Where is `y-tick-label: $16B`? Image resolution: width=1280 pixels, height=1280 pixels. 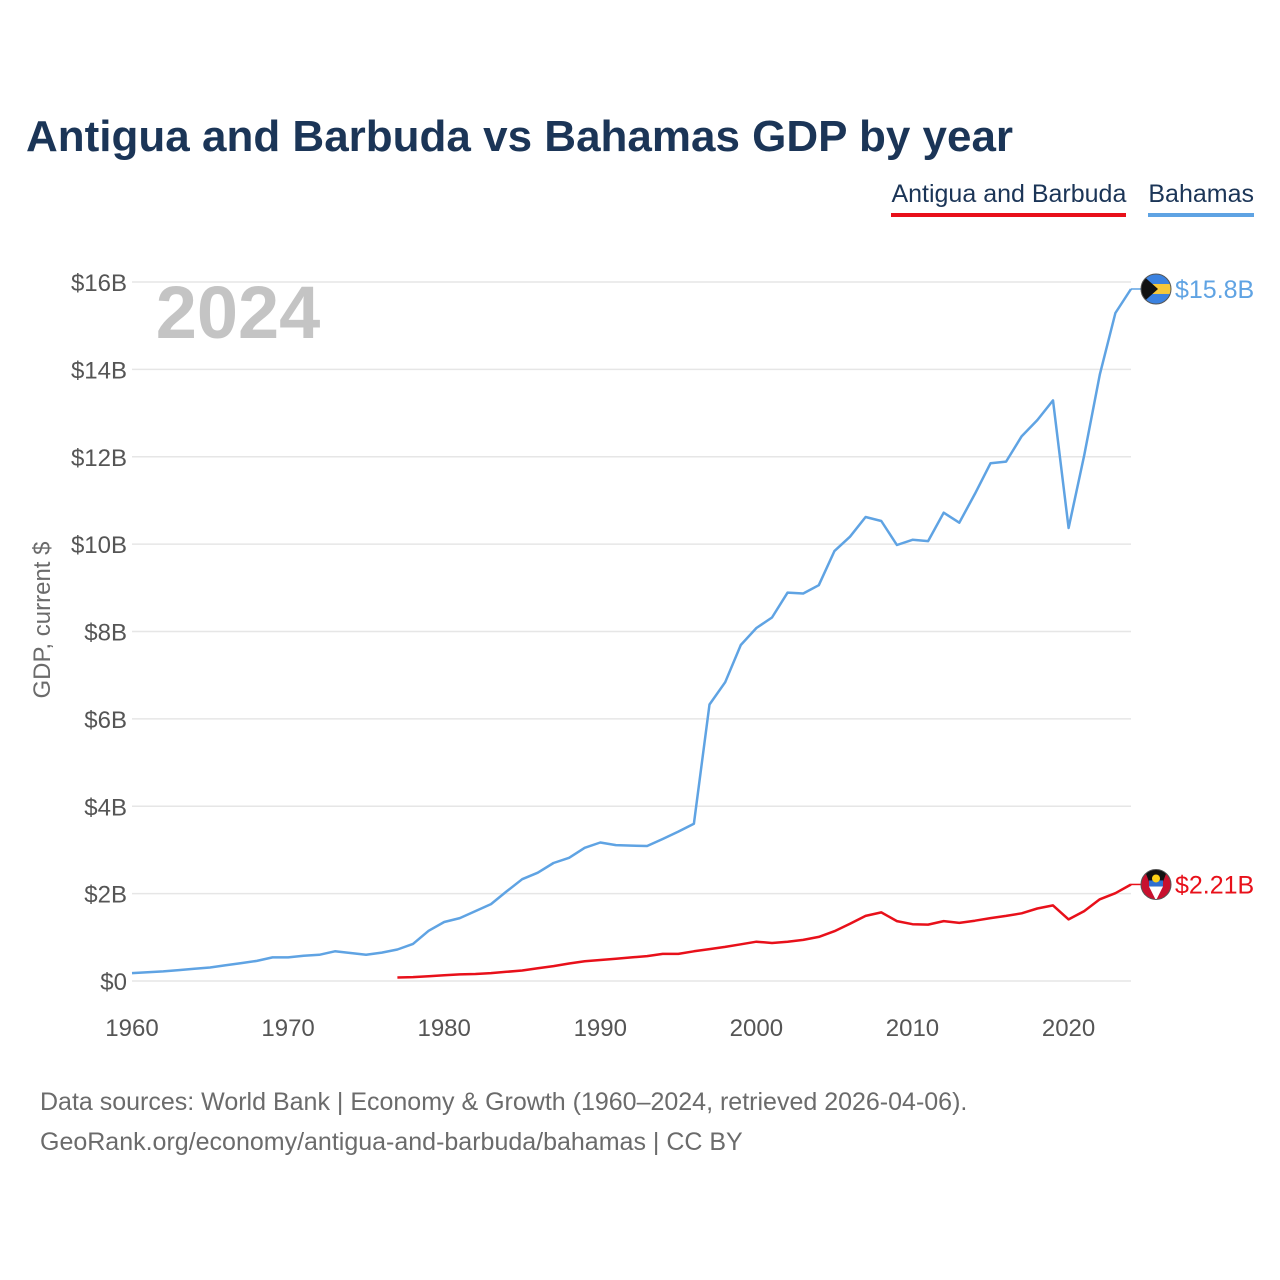 y-tick-label: $16B is located at coordinates (99, 283).